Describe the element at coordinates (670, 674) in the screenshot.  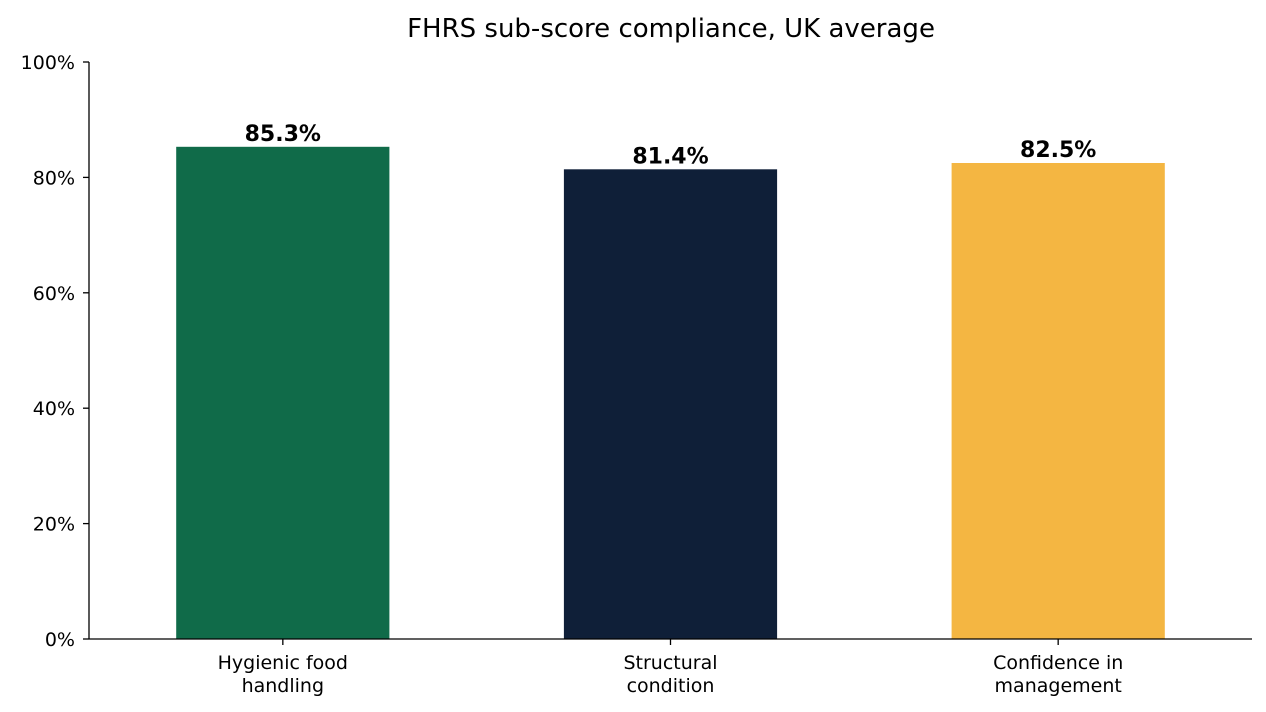
I see `x-tick-label-2: Structural condition` at that location.